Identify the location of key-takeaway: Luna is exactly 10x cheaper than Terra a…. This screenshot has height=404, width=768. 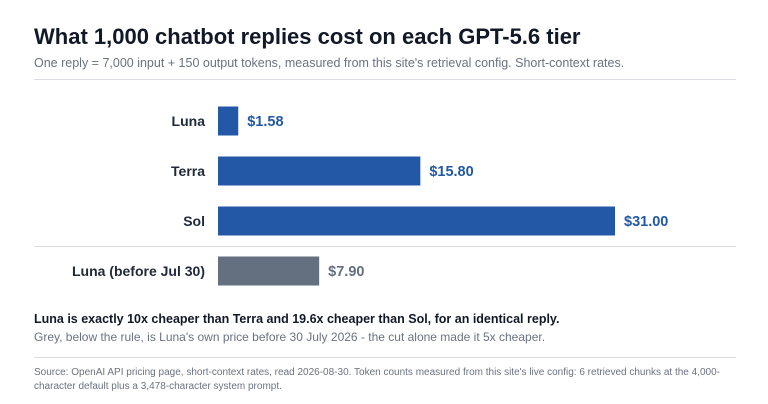
(297, 319).